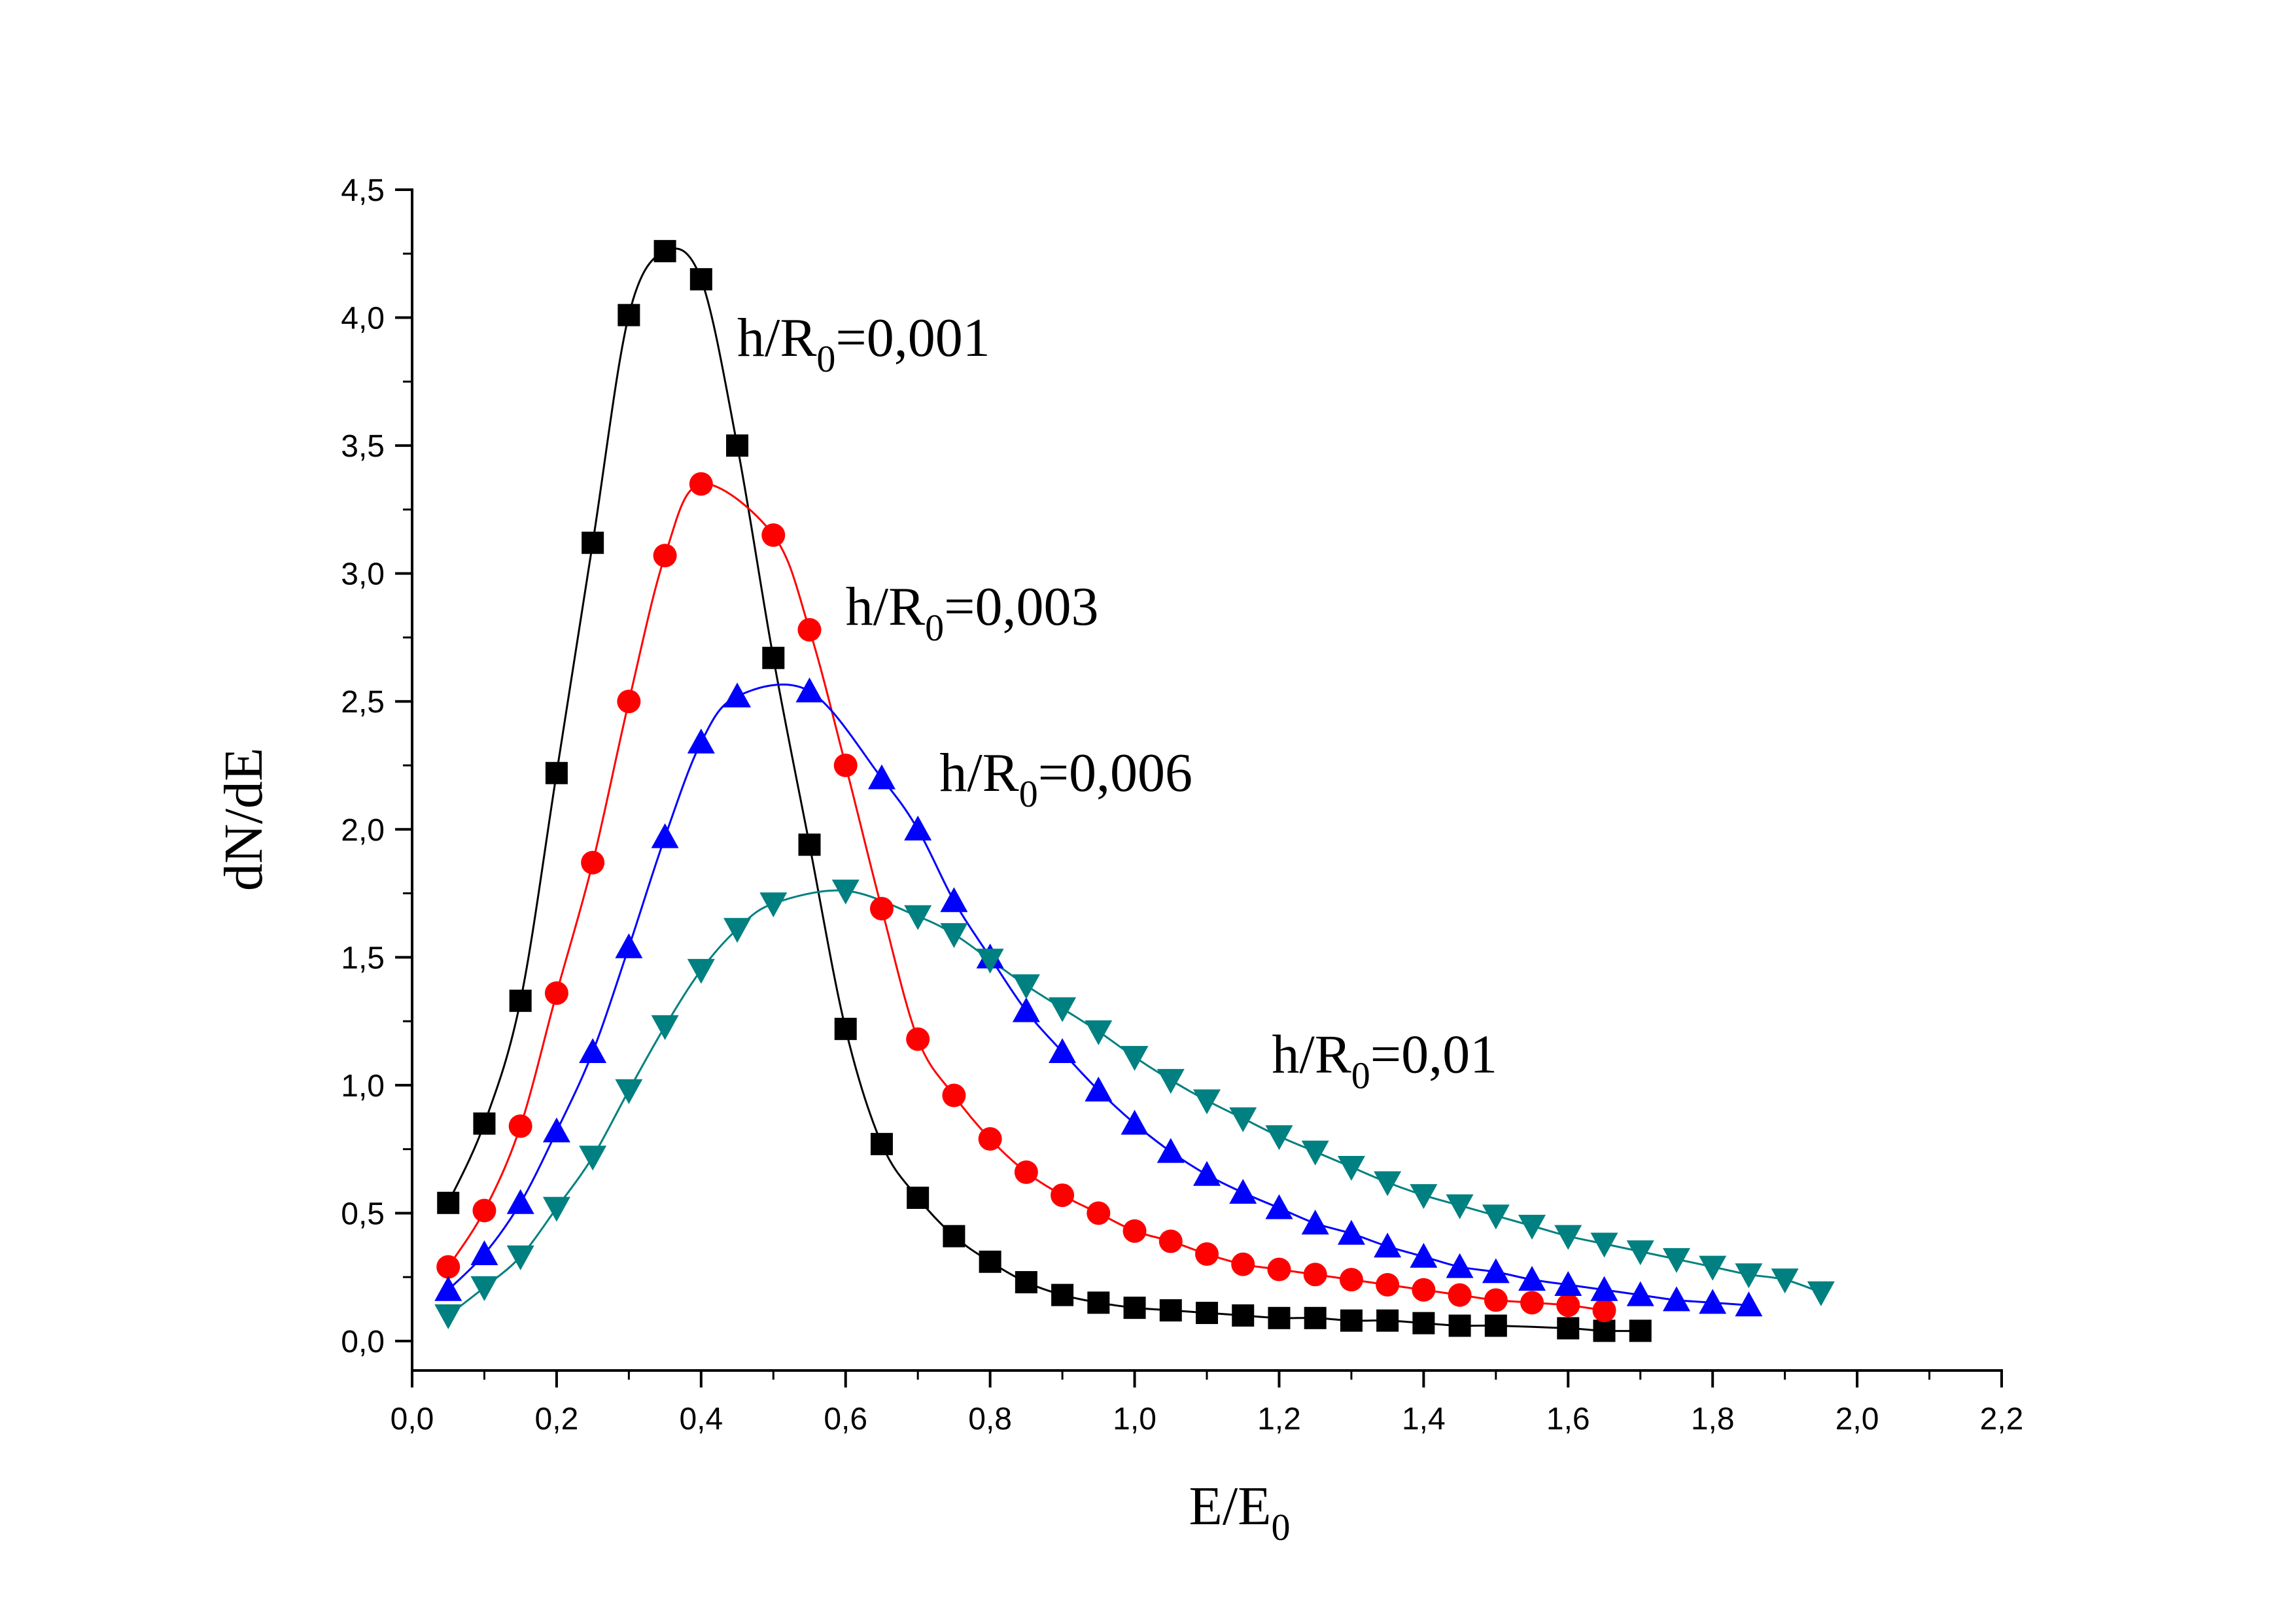 The height and width of the screenshot is (1623, 2296). Describe the element at coordinates (363, 703) in the screenshot. I see `y-tick-label: 2,5` at that location.